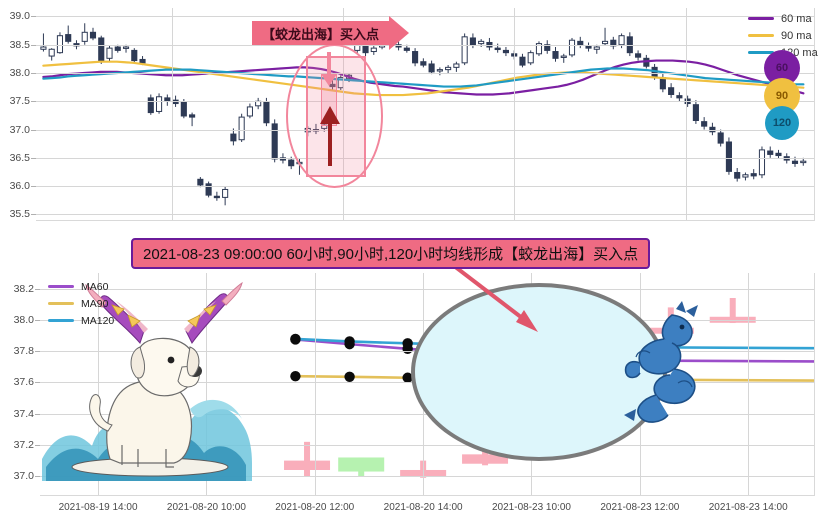 Image resolution: width=822 pixels, height=520 pixels. I want to click on buy-signal-ribbon: 【蛟龙出海】买入点, so click(331, 33).